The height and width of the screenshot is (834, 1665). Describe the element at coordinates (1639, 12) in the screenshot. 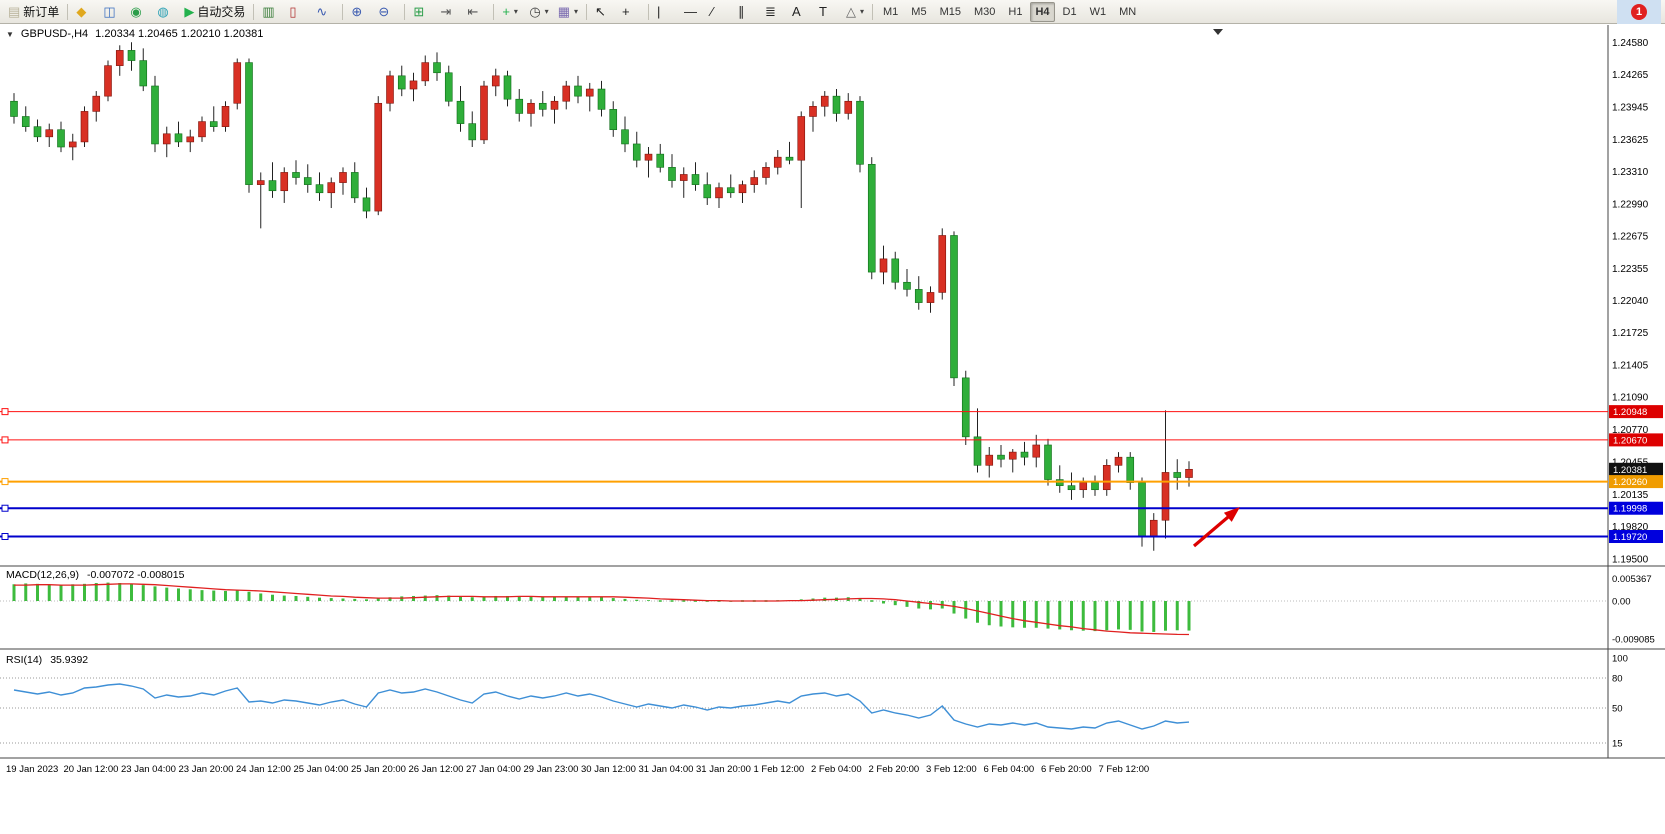

I see `notifications-indicator: 1` at that location.